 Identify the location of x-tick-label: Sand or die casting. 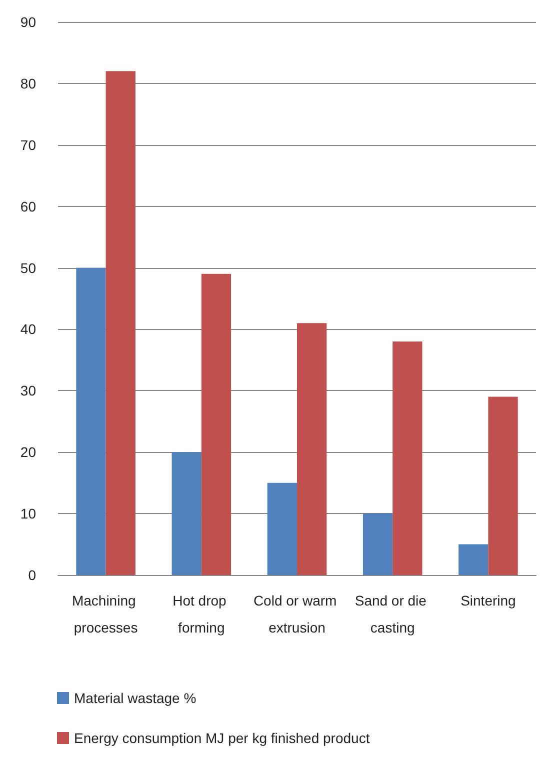
(392, 614).